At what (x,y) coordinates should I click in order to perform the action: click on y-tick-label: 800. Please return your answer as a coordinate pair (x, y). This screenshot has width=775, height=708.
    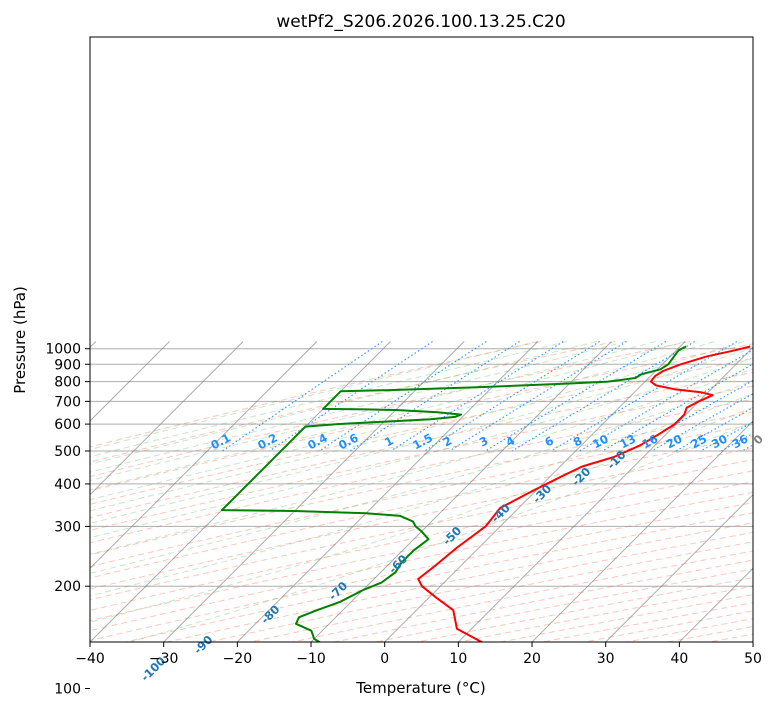
    Looking at the image, I should click on (67, 383).